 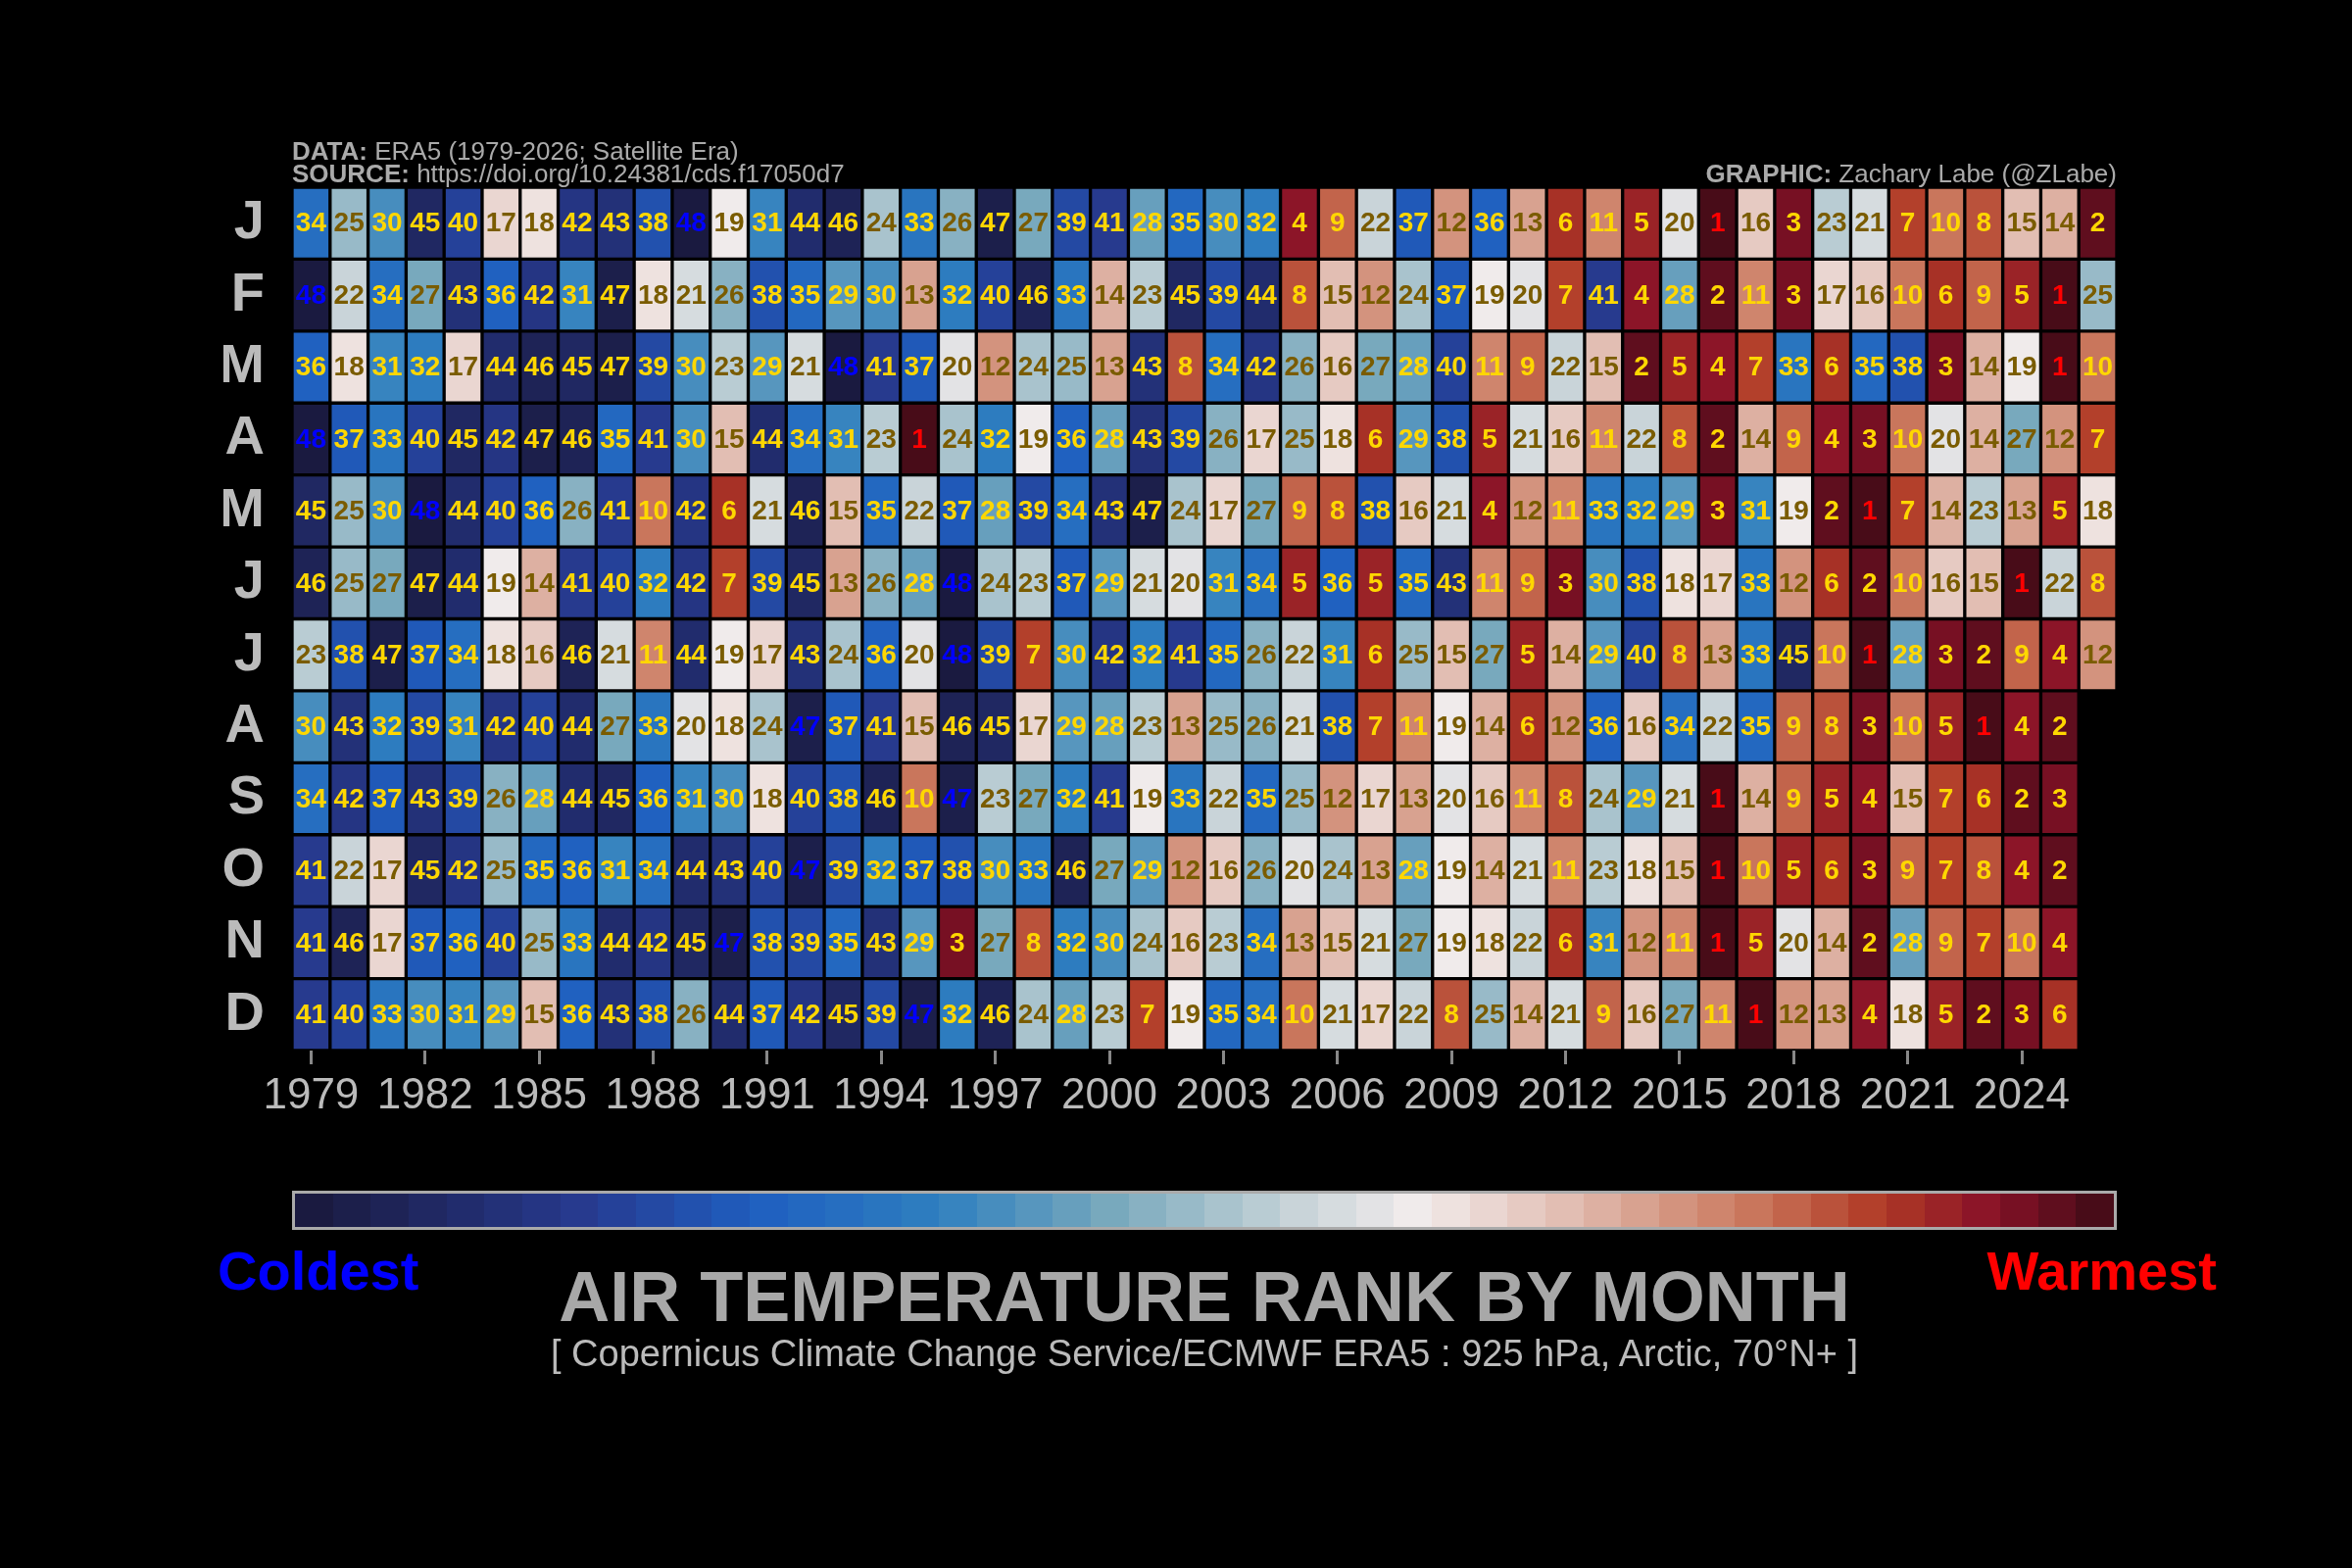 I want to click on data-label: 4, so click(x=1832, y=438).